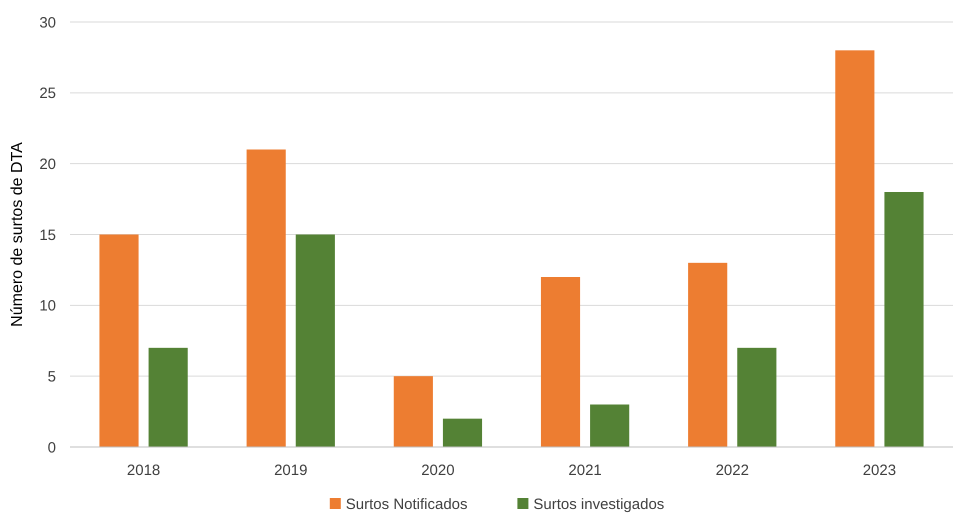  What do you see at coordinates (47, 23) in the screenshot?
I see `y-tick-label: 30` at bounding box center [47, 23].